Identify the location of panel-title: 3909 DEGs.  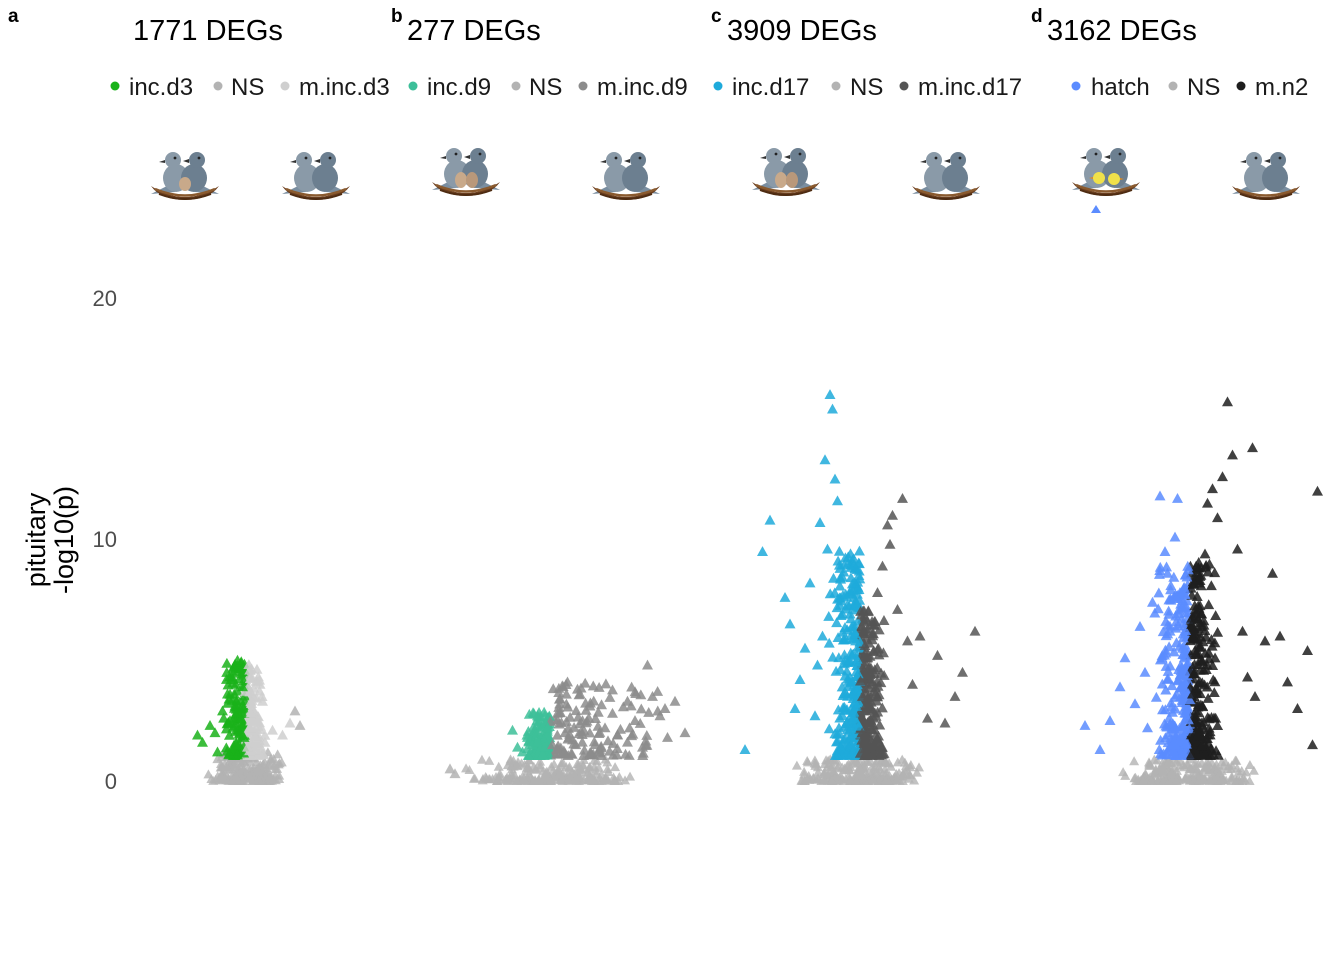
(802, 31).